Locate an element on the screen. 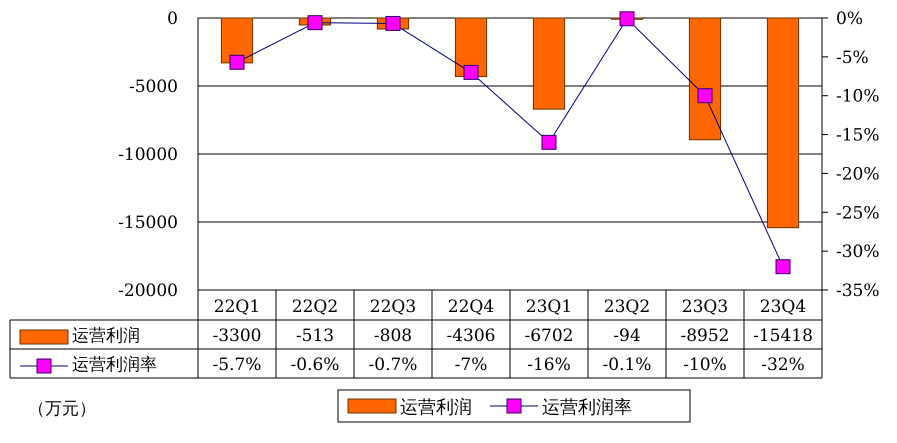  x-tick-label: 22Q2 is located at coordinates (315, 307).